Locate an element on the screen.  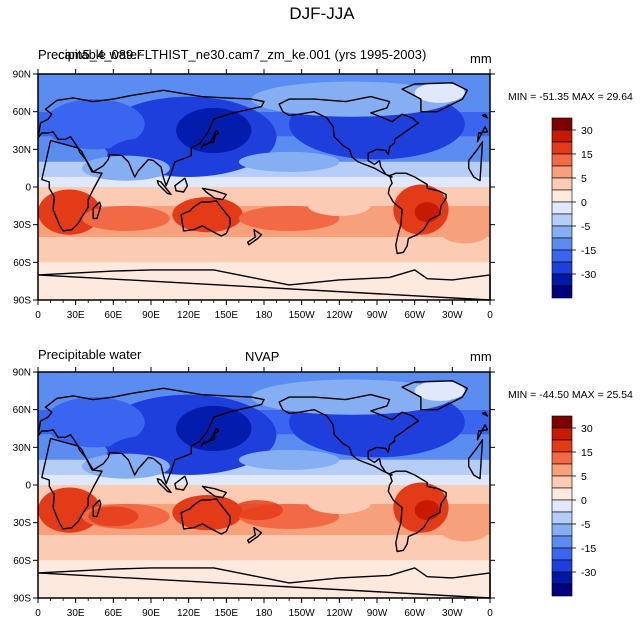
colorbar-label: -5 is located at coordinates (585, 525).